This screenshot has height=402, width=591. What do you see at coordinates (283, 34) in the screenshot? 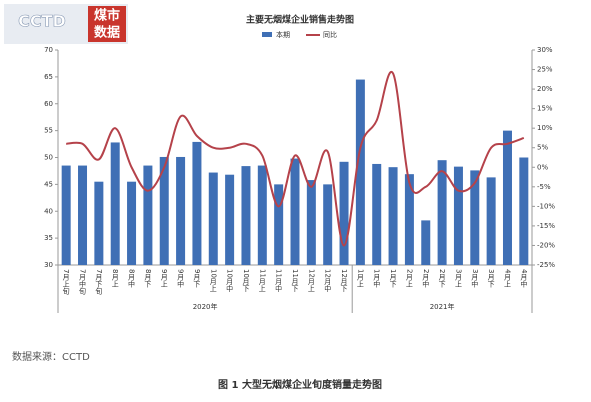
I see `legend-label: 本期` at bounding box center [283, 34].